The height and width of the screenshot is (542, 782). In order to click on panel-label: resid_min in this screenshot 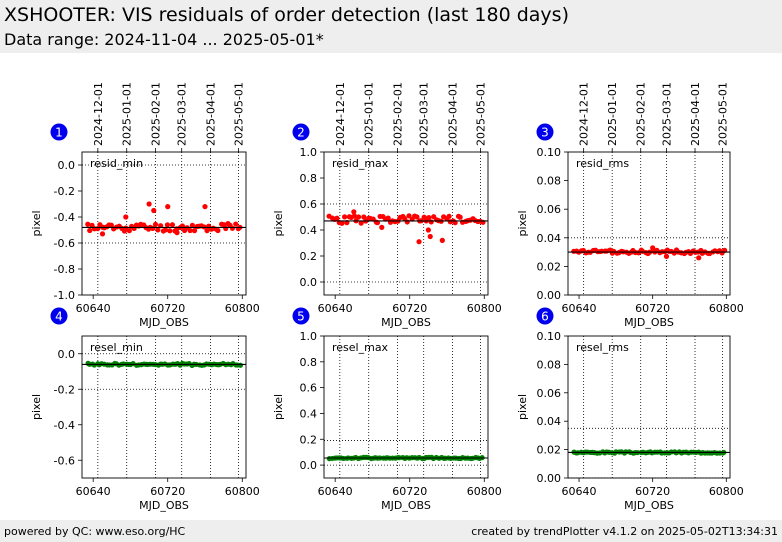, I will do `click(116, 163)`.